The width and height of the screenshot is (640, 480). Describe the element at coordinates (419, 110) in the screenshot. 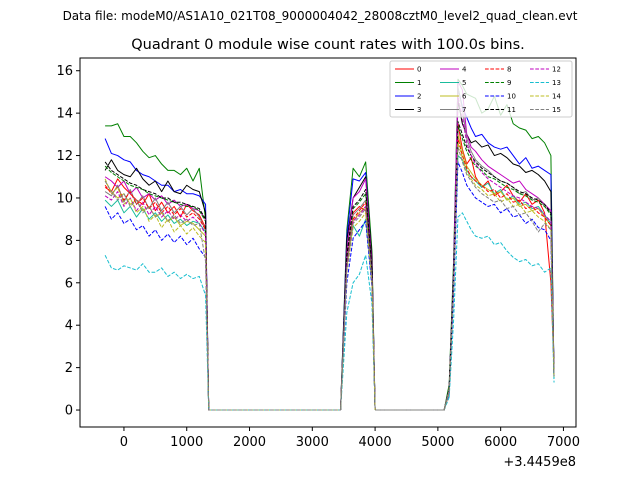

I see `legend-label: 3` at that location.